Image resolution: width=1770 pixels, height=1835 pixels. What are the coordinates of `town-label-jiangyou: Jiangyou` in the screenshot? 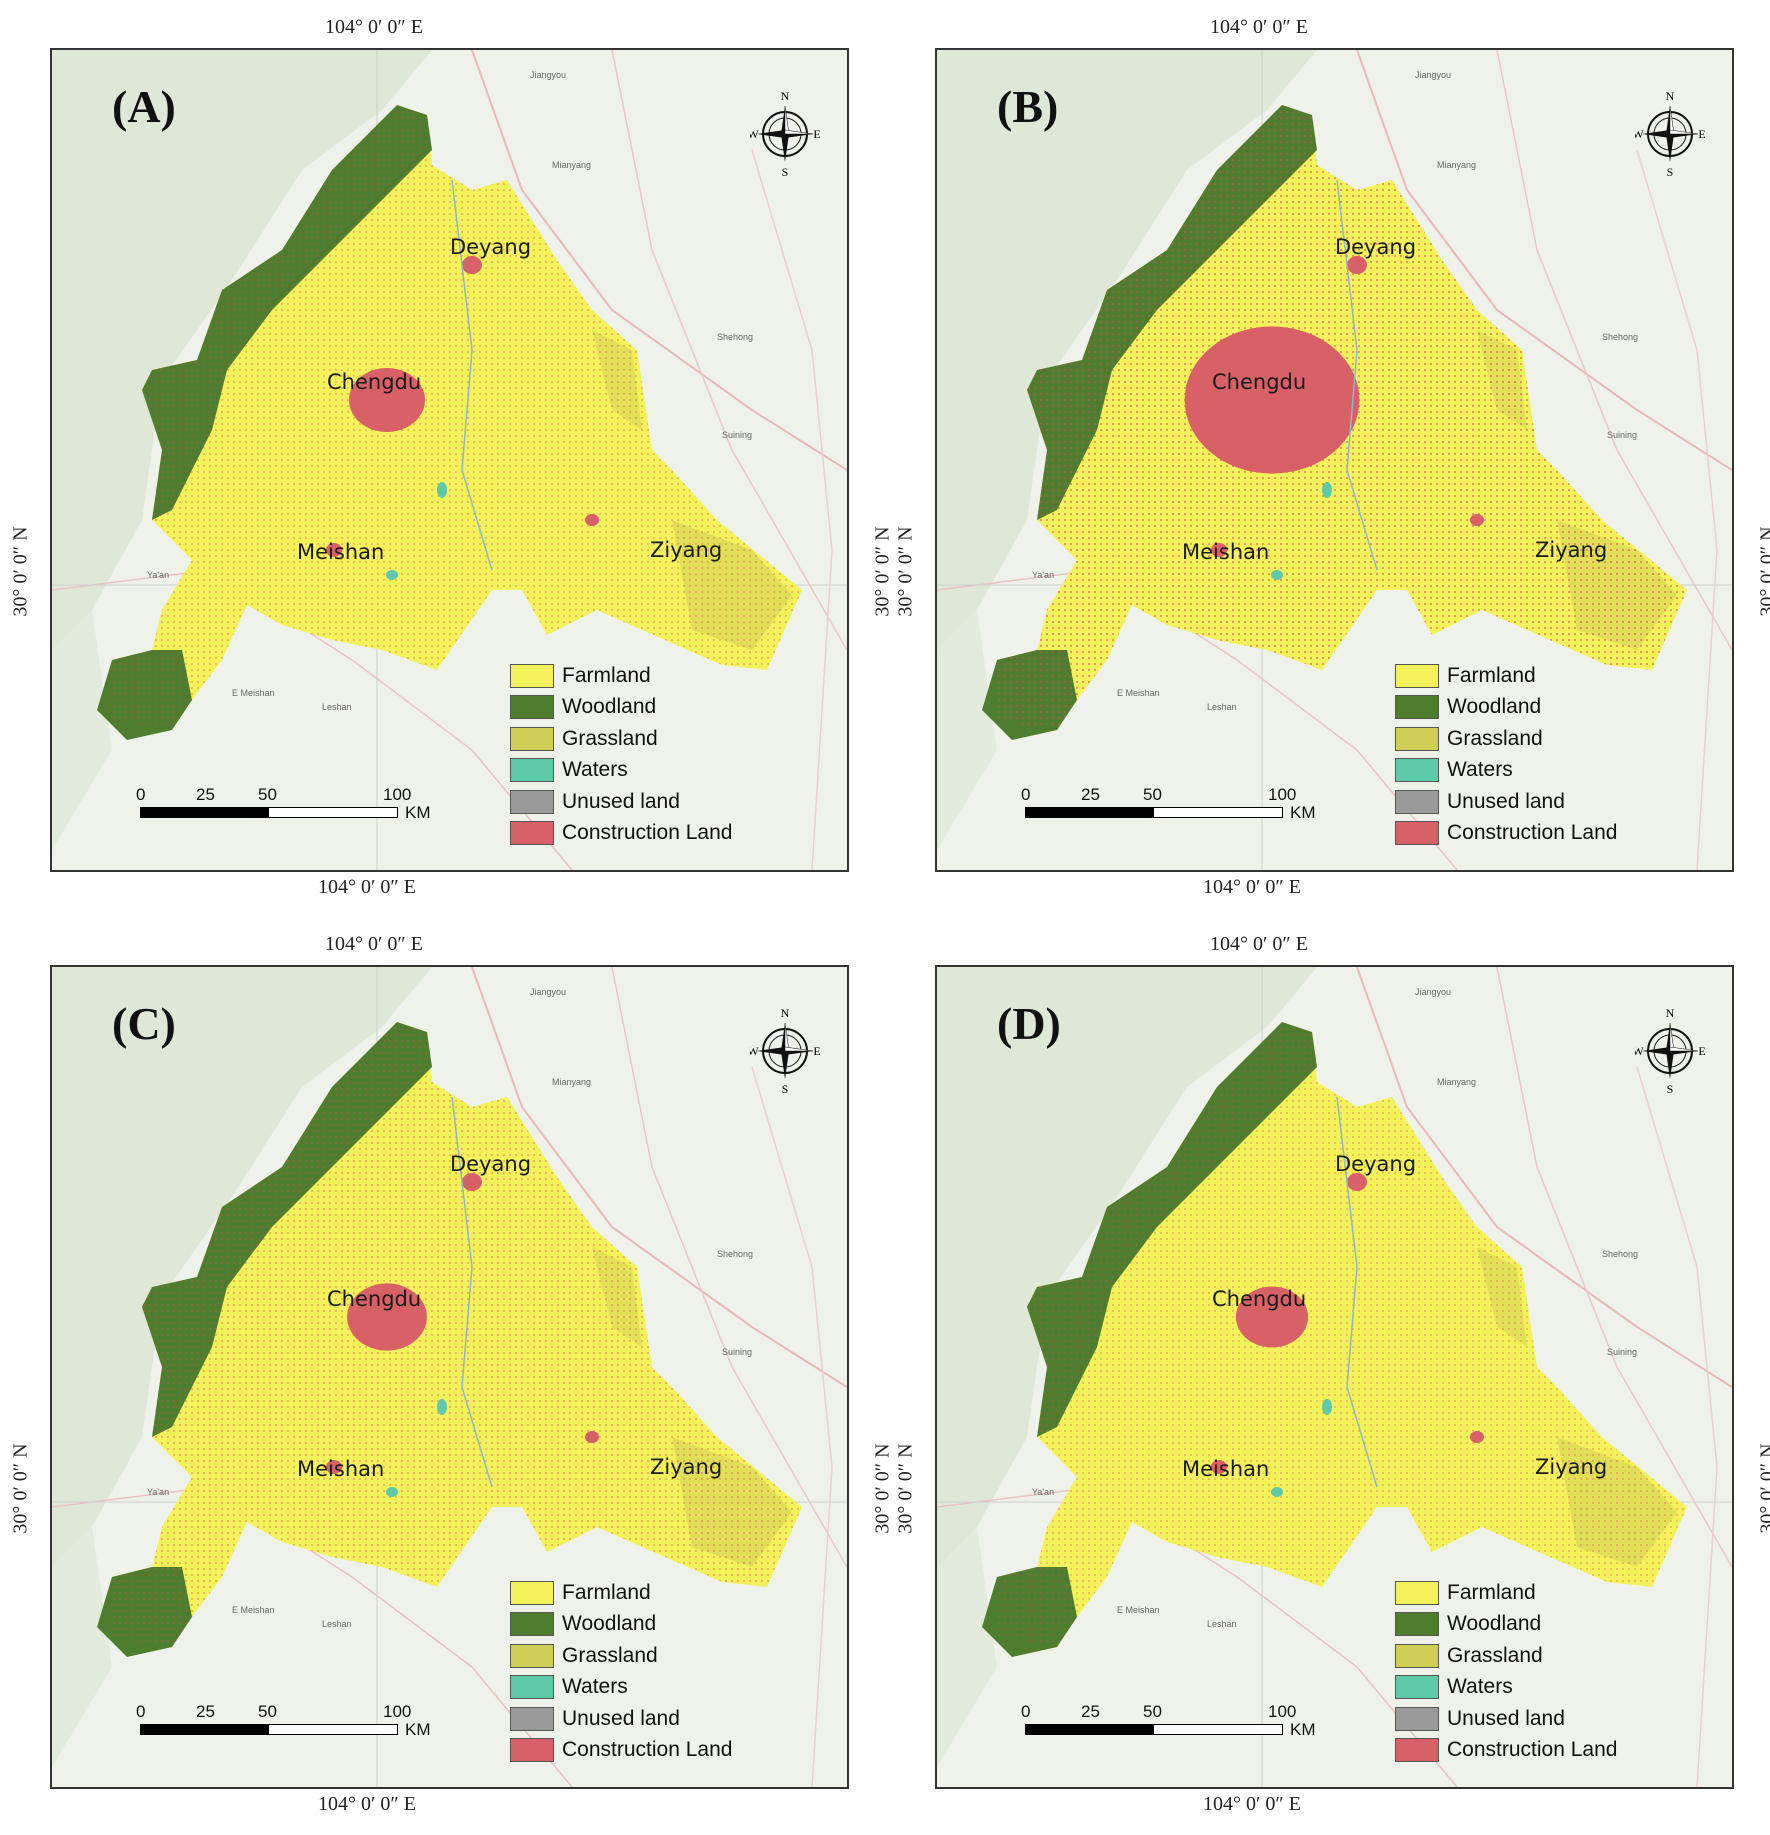 It's located at (548, 75).